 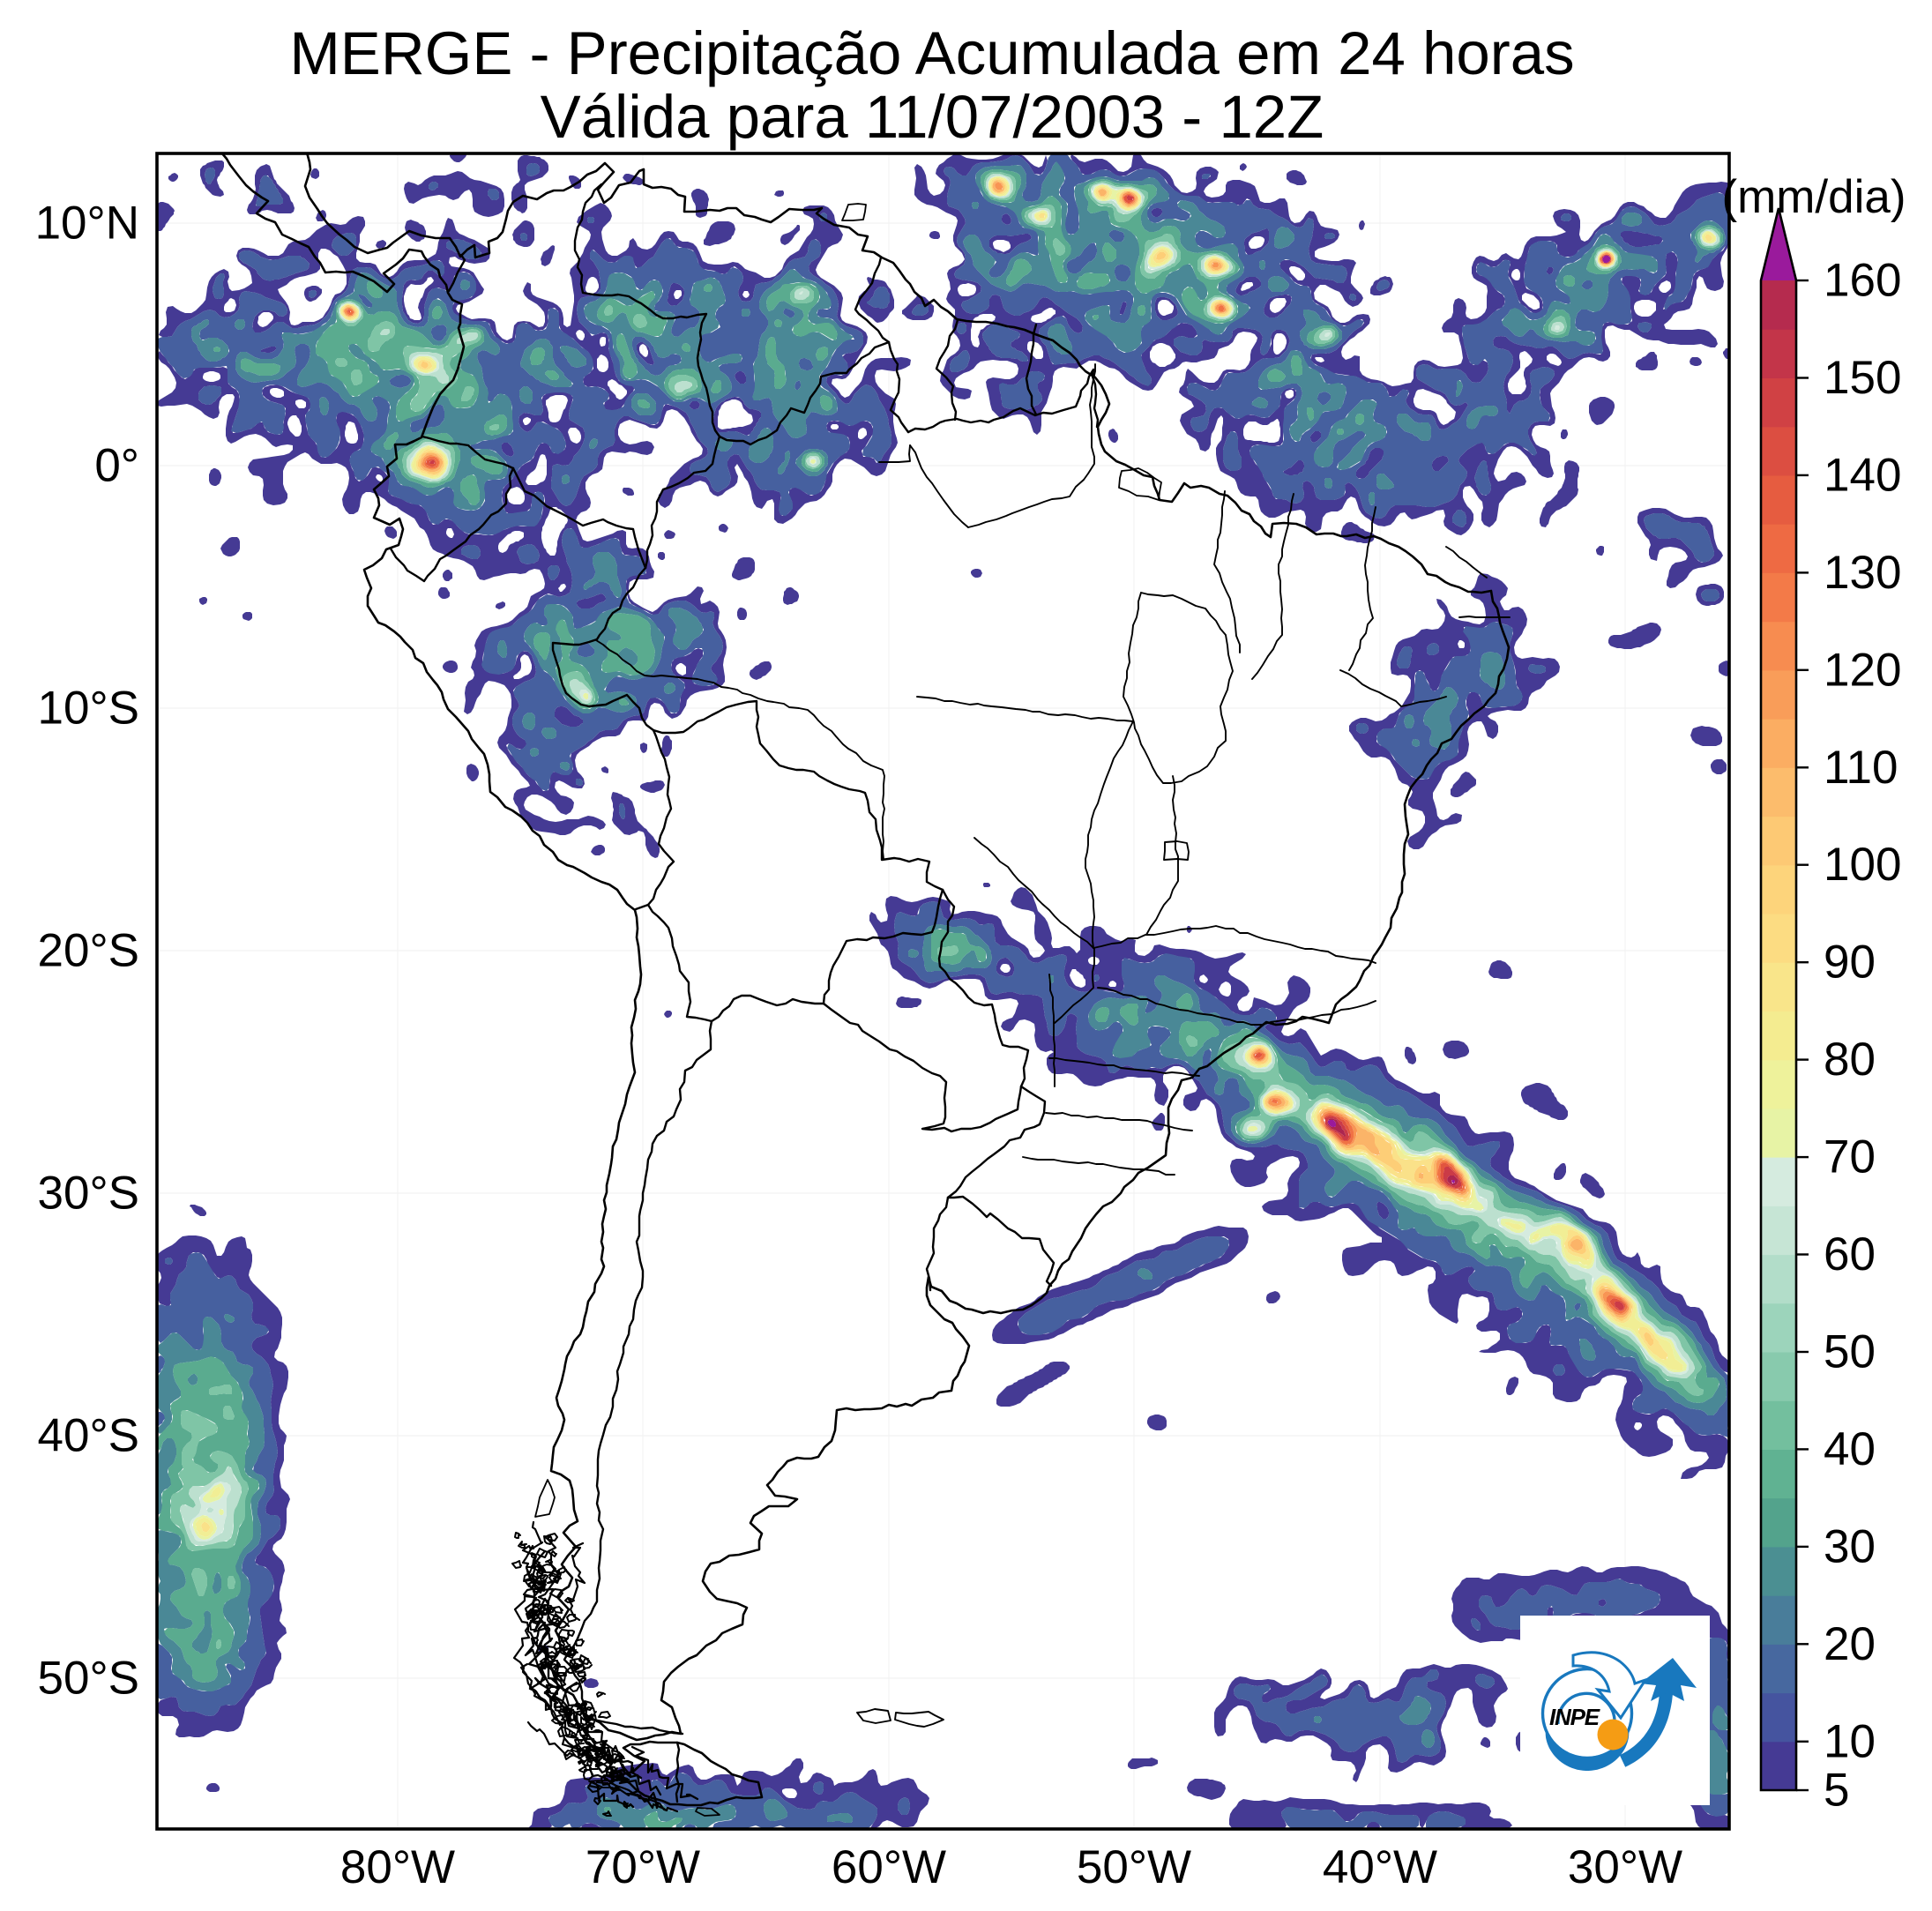 I want to click on svg-text: 40, so click(x=1850, y=1449).